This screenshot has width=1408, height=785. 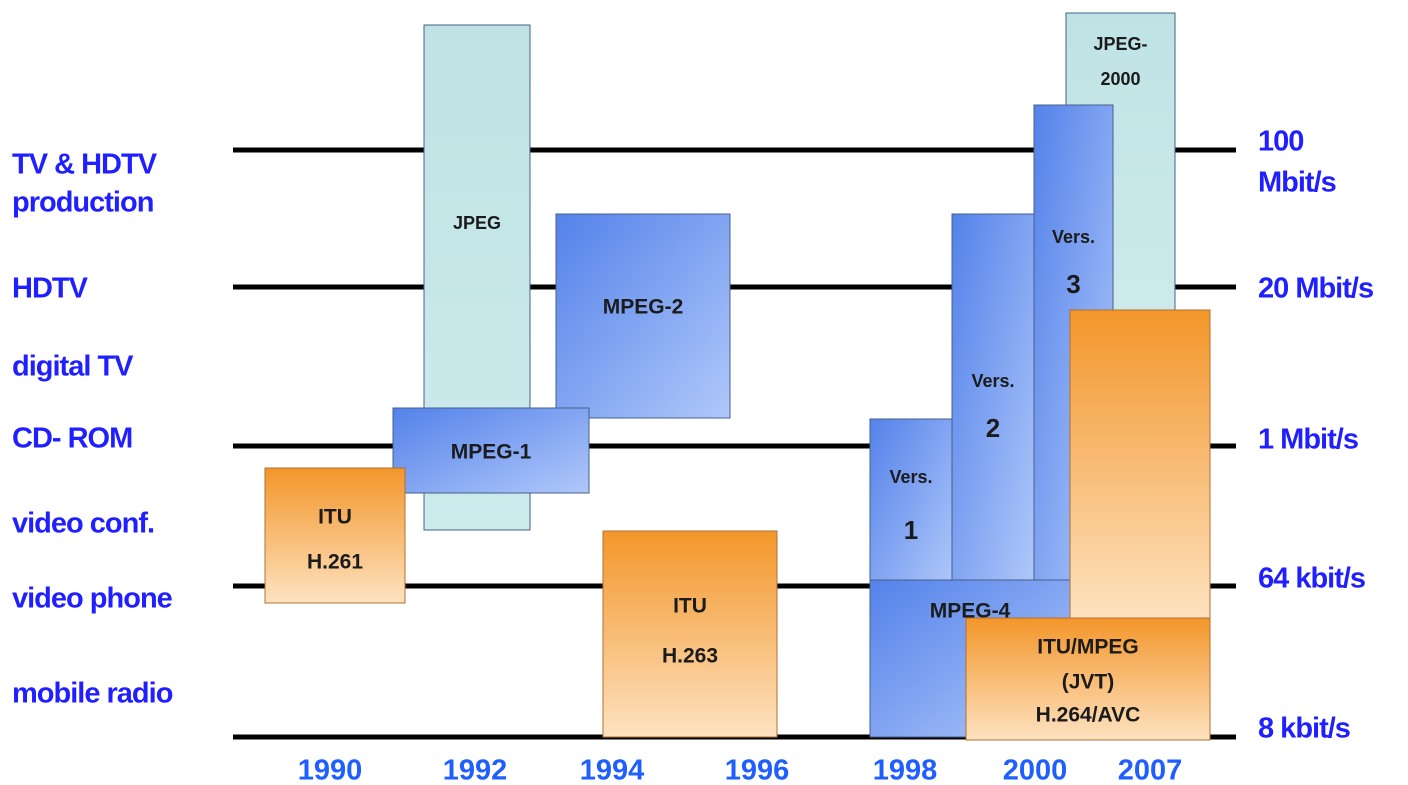 I want to click on box-label: (JVT), so click(x=1088, y=682).